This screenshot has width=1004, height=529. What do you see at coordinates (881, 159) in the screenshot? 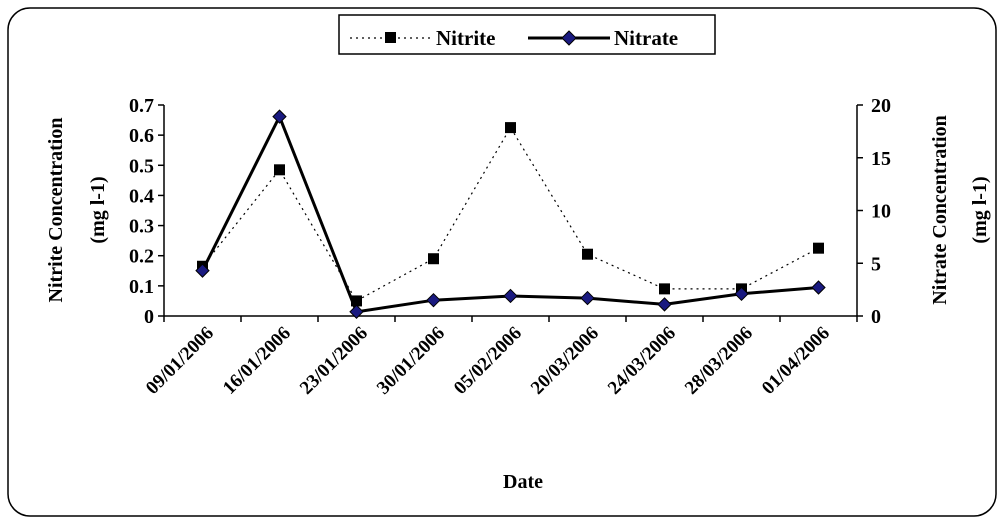
I see `y-right-tick-label: 15` at bounding box center [881, 159].